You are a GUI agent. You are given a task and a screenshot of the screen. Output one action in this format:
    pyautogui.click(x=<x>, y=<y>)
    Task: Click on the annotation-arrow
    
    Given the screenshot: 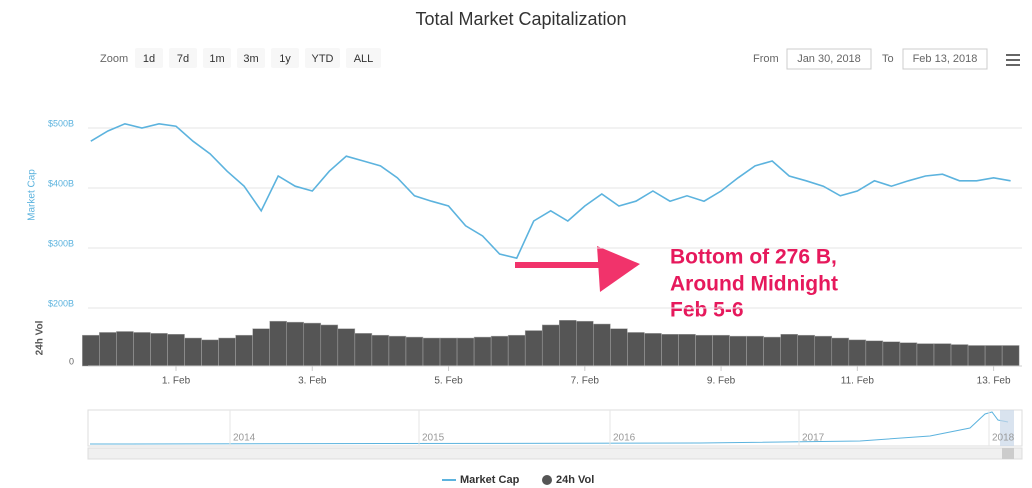 What is the action you would take?
    pyautogui.click(x=577, y=269)
    